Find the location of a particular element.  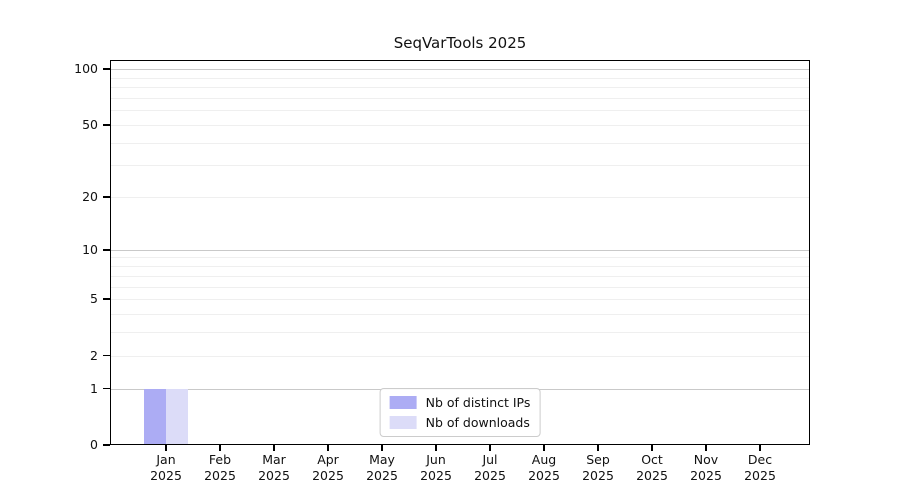

legend: Nb of distinct IPs Nb of downloads is located at coordinates (460, 412).